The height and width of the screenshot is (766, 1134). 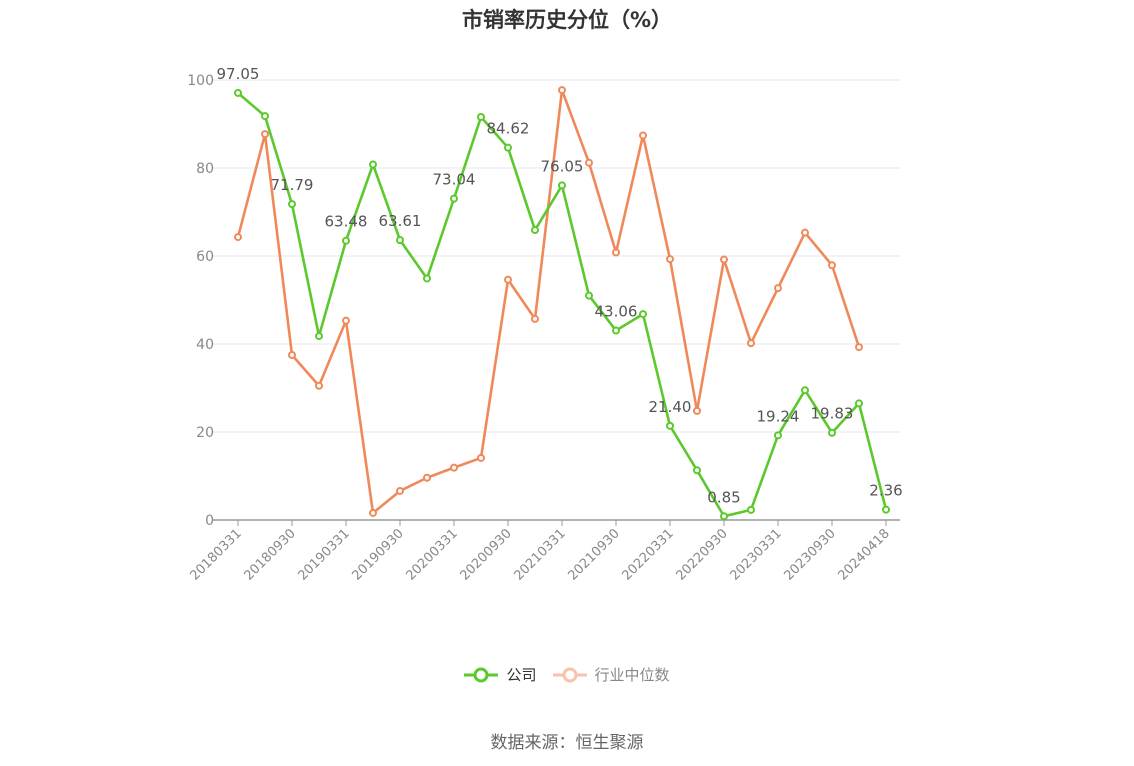 I want to click on x-tick-label: 20210331, so click(x=539, y=554).